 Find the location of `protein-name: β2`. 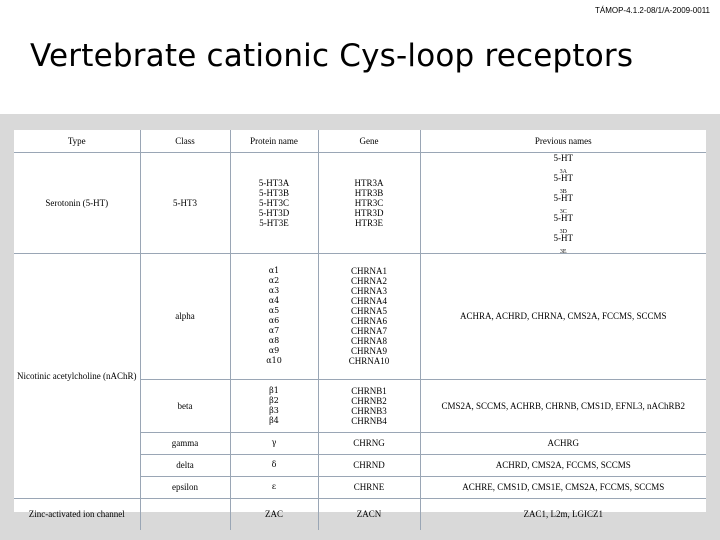

protein-name: β2 is located at coordinates (274, 400).